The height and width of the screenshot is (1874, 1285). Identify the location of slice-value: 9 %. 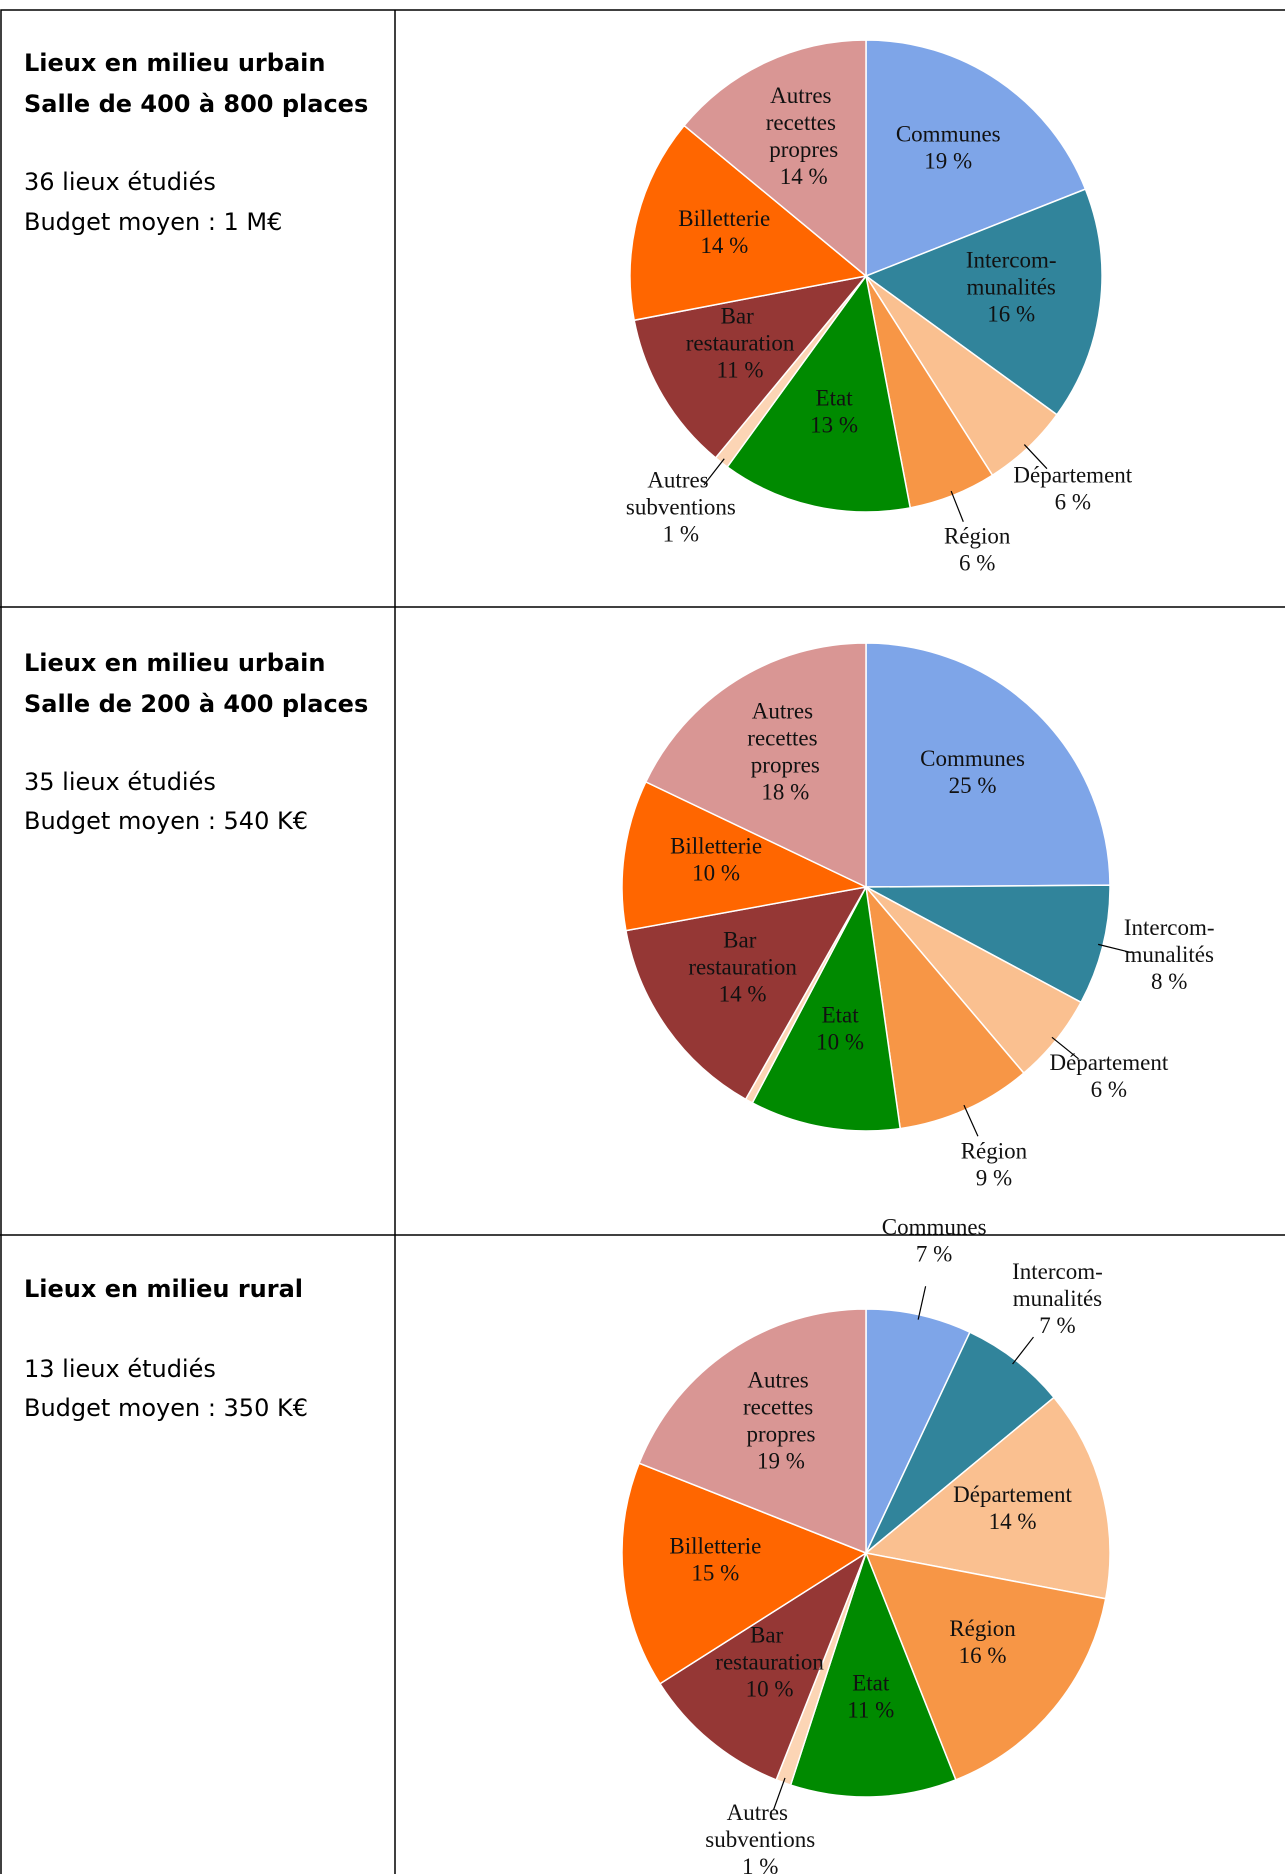
(994, 1177).